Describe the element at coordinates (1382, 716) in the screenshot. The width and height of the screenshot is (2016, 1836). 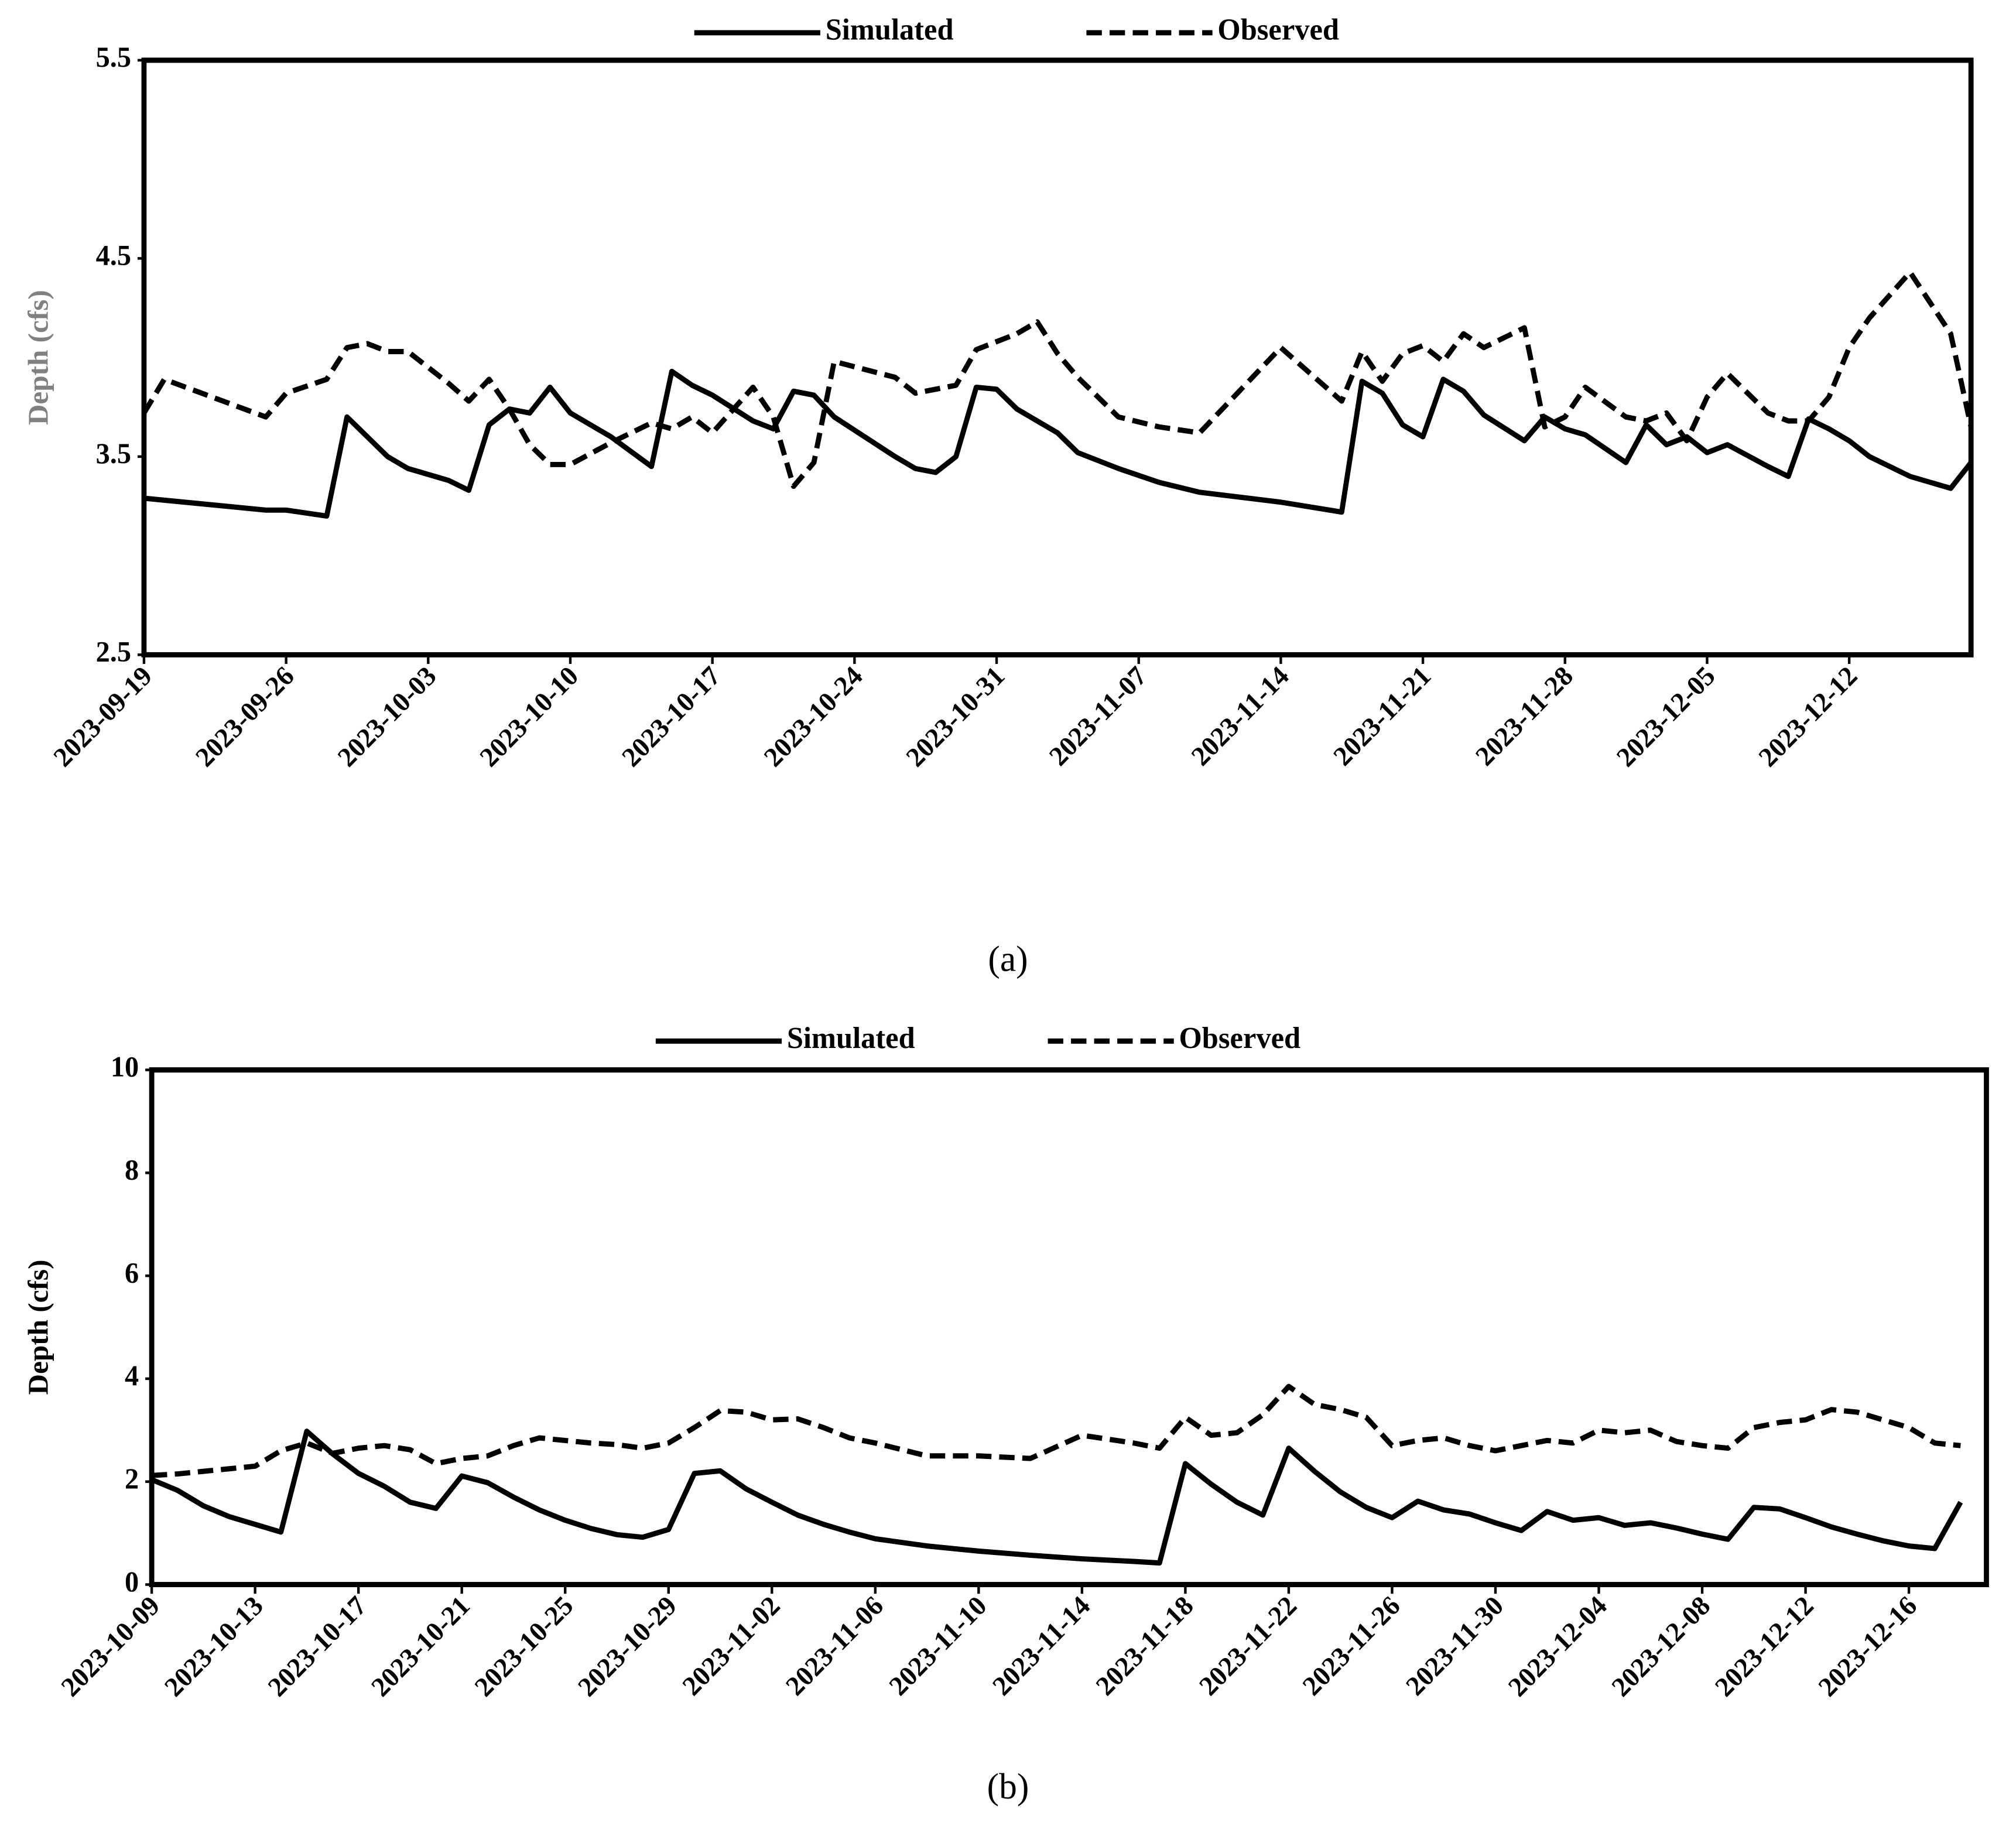
I see `x-tick-label: 2023-11-21` at that location.